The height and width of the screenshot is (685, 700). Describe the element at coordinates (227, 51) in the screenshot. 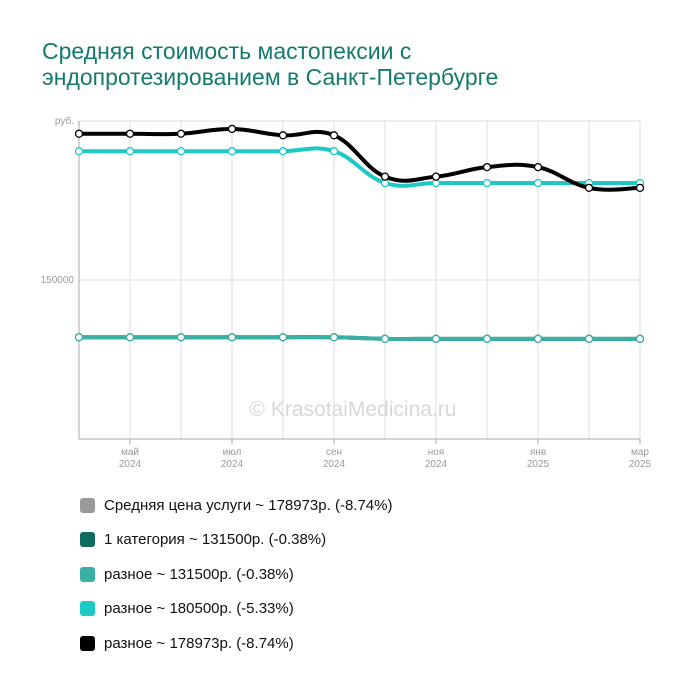

I see `chart-title-line-1: Средняя стоимость мастопексии с` at that location.